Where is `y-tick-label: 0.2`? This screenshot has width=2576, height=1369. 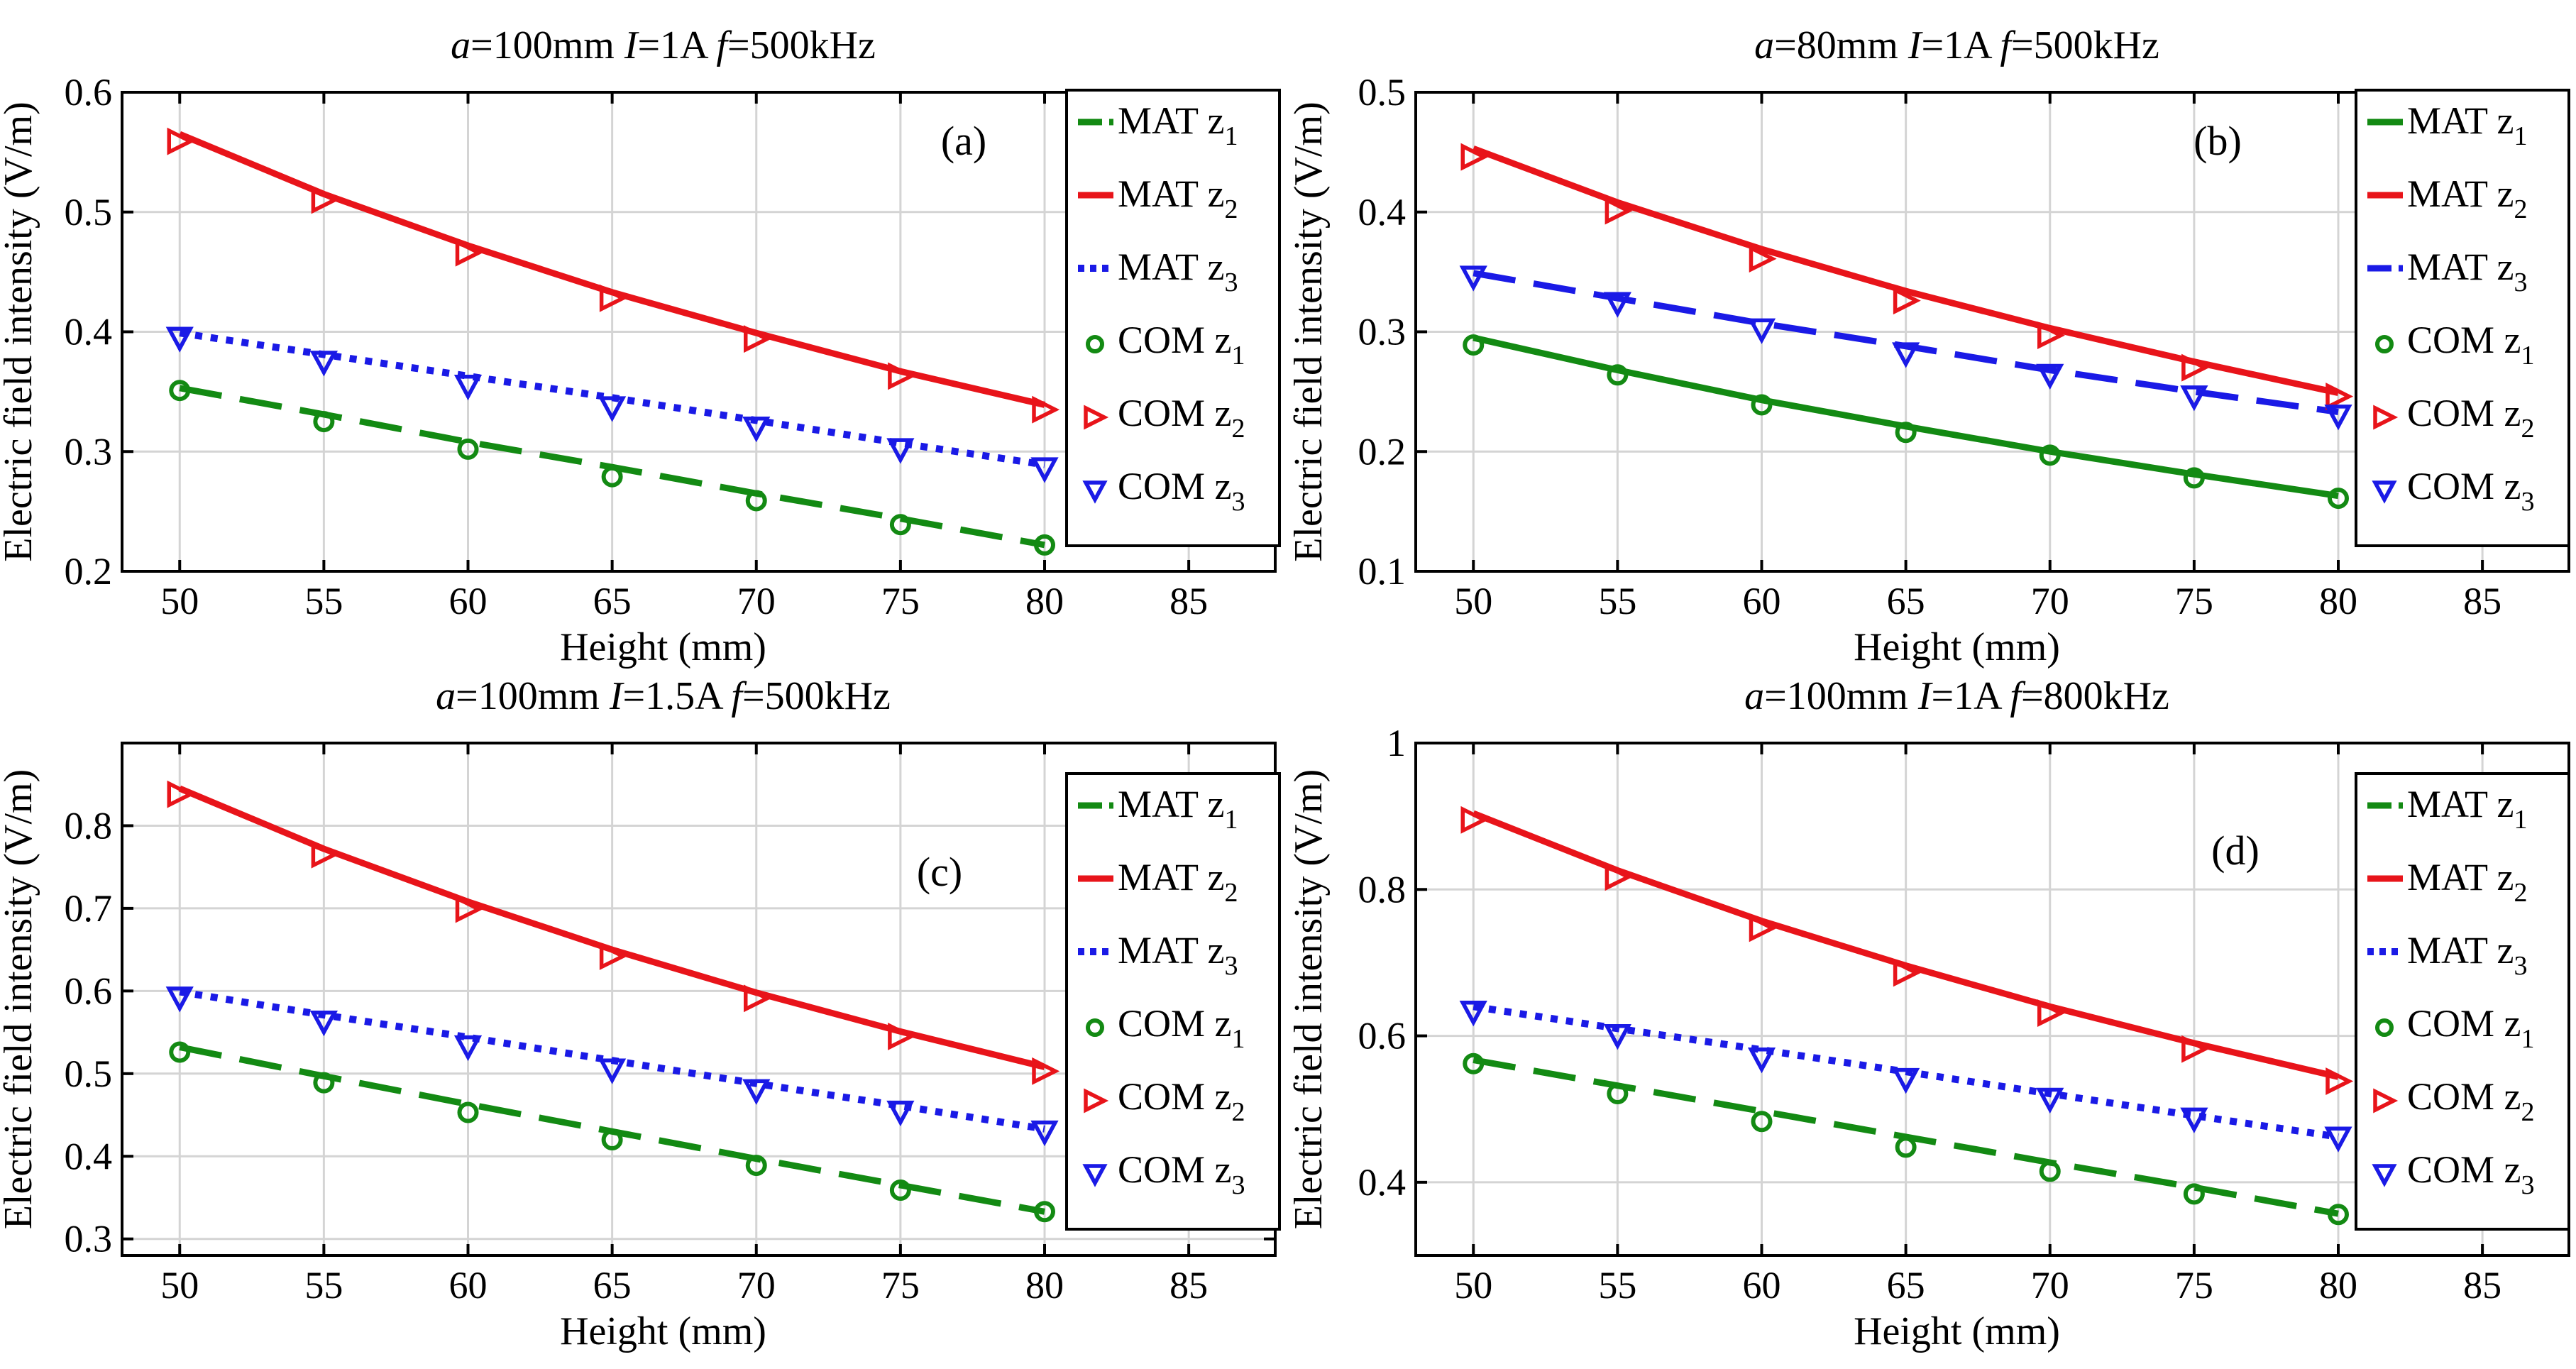 y-tick-label: 0.2 is located at coordinates (1382, 451).